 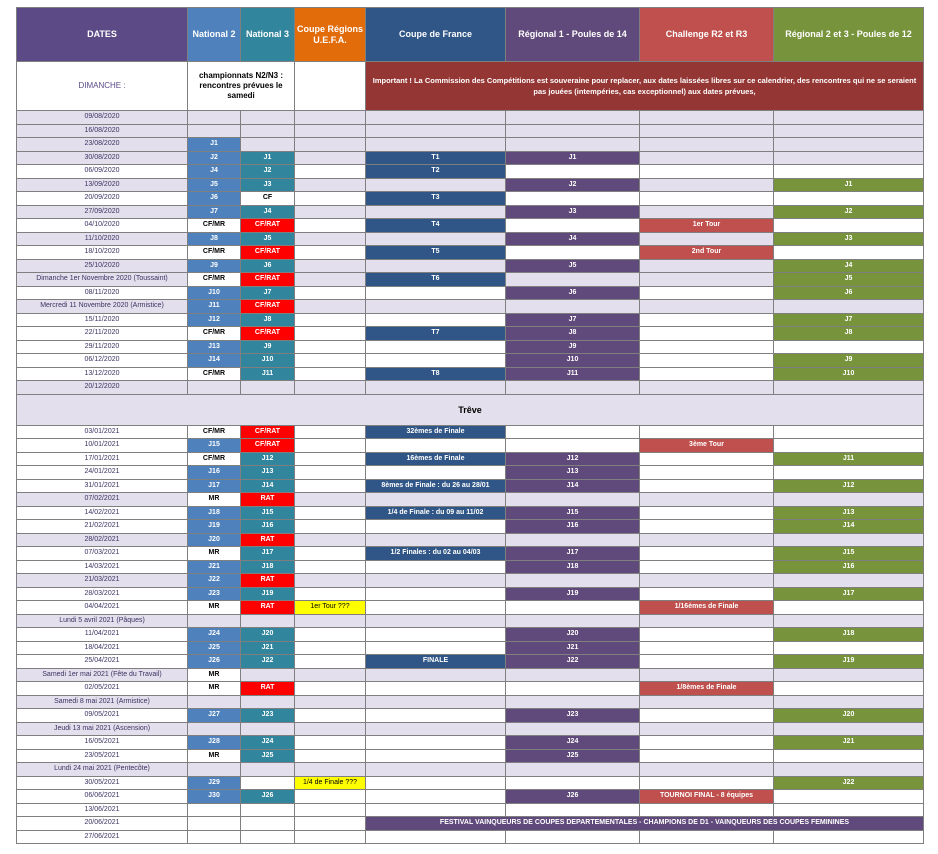 What do you see at coordinates (102, 620) in the screenshot?
I see `date-cell: Lundi 5 avril 2021 (Pâques)` at bounding box center [102, 620].